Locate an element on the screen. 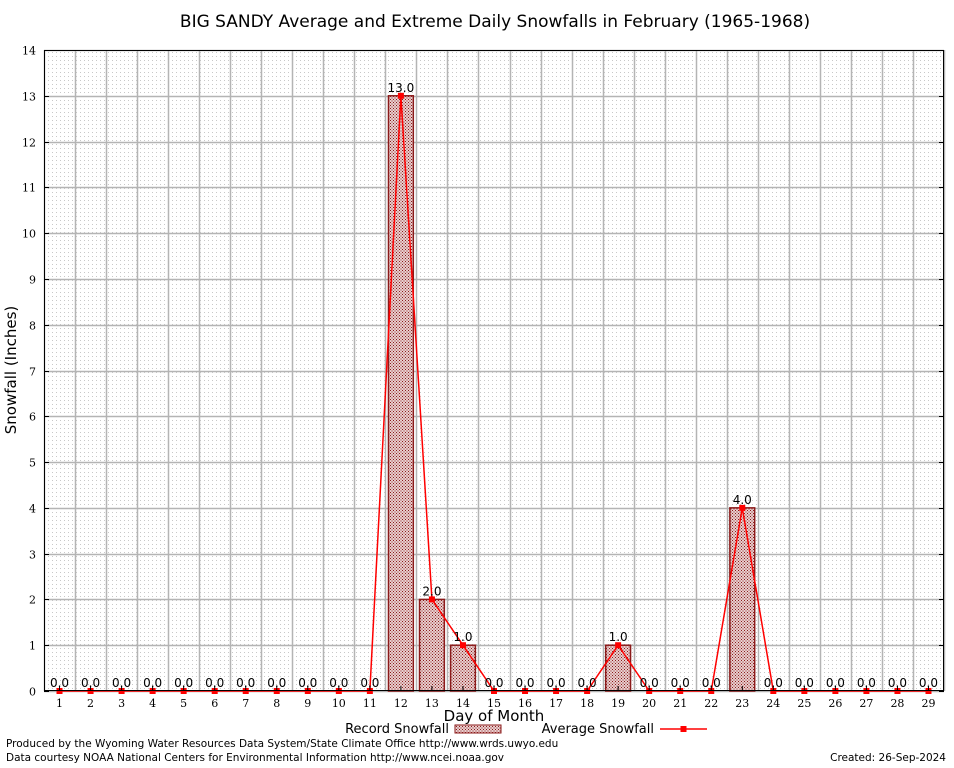 The height and width of the screenshot is (768, 954). y-tick-label: 6 is located at coordinates (32, 417).